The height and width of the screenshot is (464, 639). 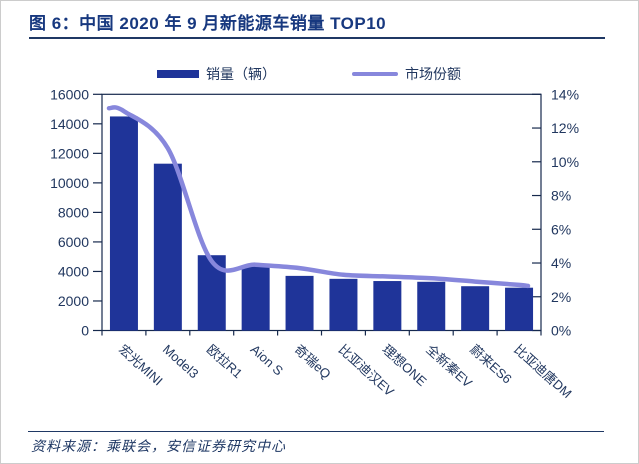 I want to click on bar-swatch-icon, so click(x=178, y=74).